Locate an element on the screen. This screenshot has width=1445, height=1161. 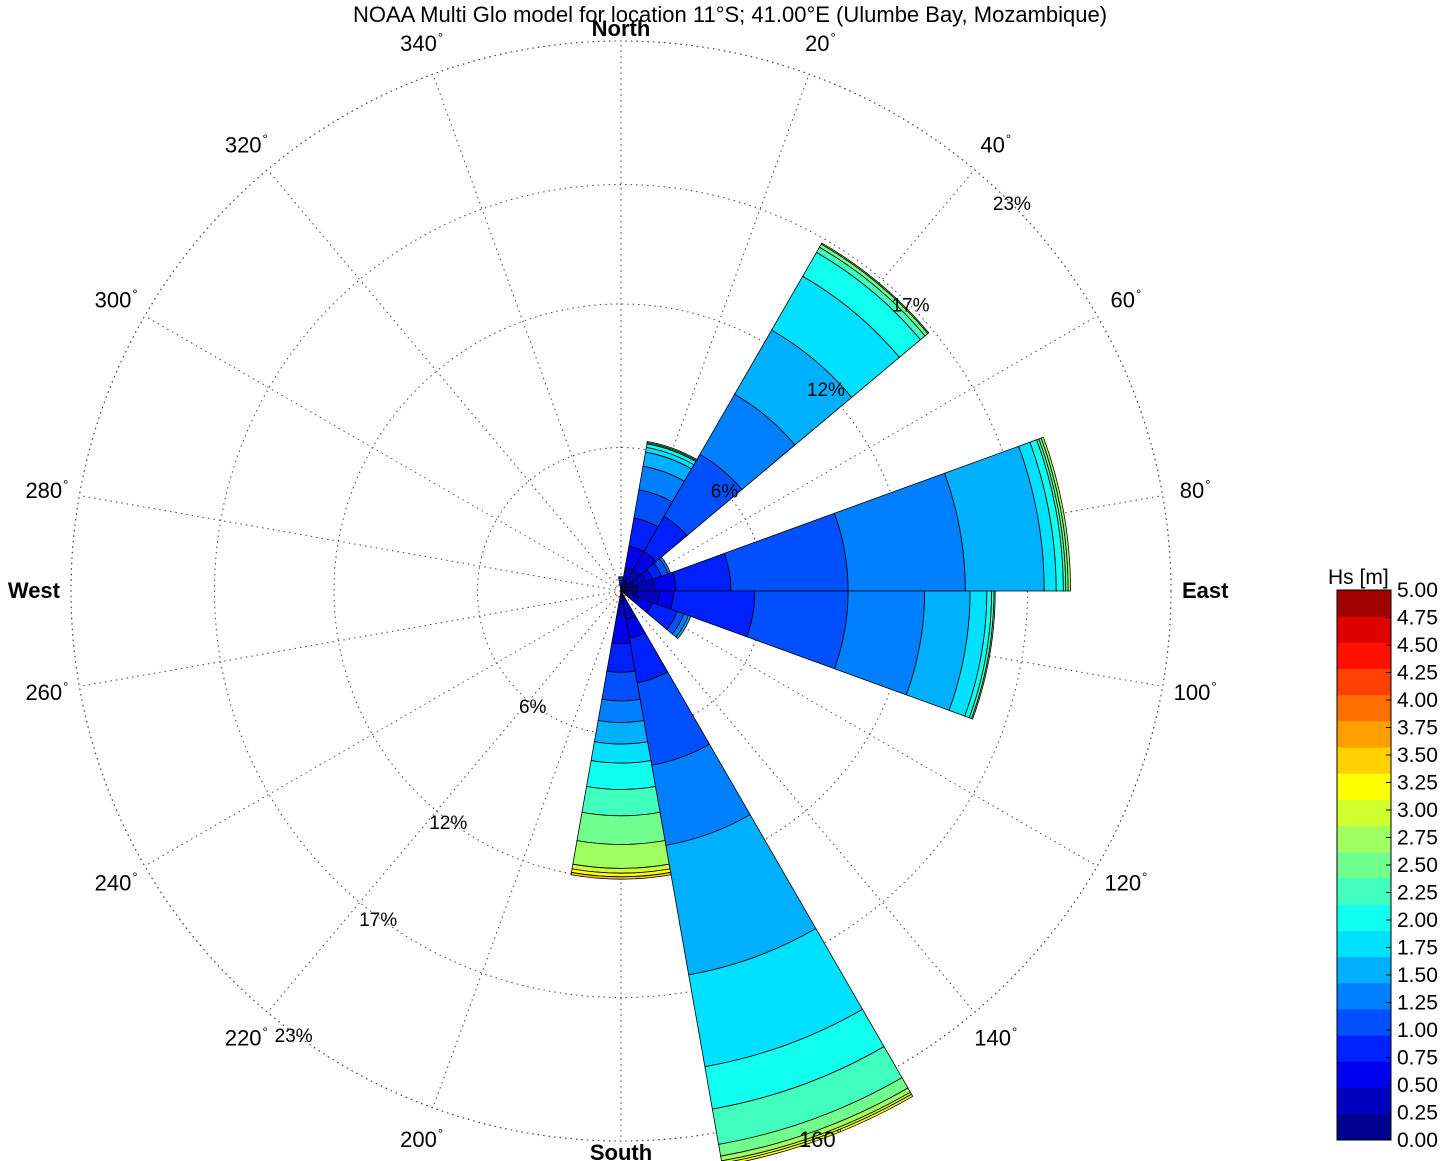
direction-label-240: 240° is located at coordinates (116, 883).